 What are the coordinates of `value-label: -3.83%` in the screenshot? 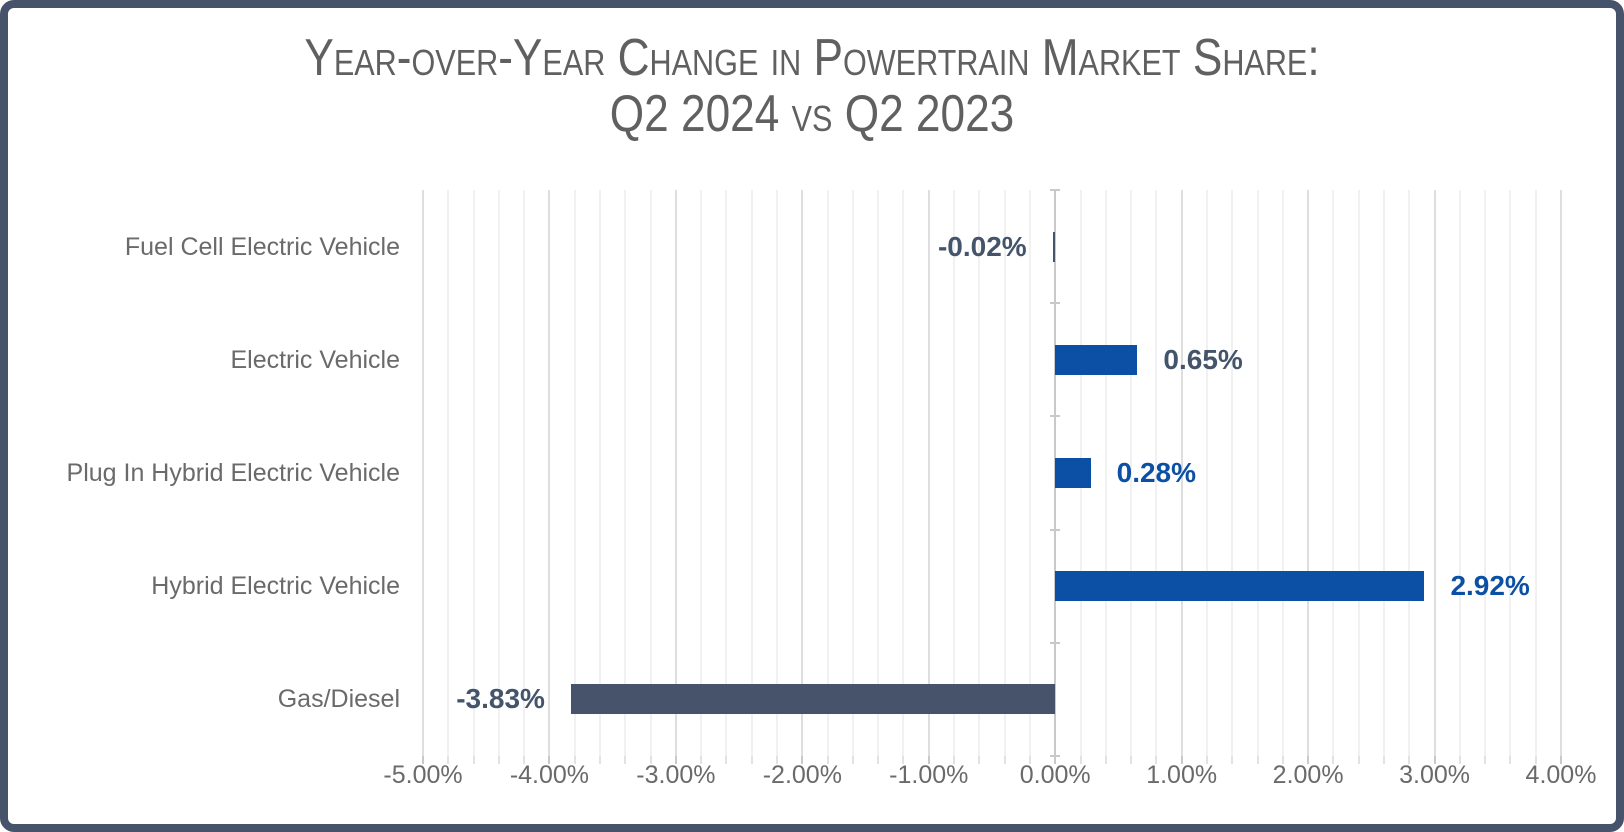 It's located at (500, 699).